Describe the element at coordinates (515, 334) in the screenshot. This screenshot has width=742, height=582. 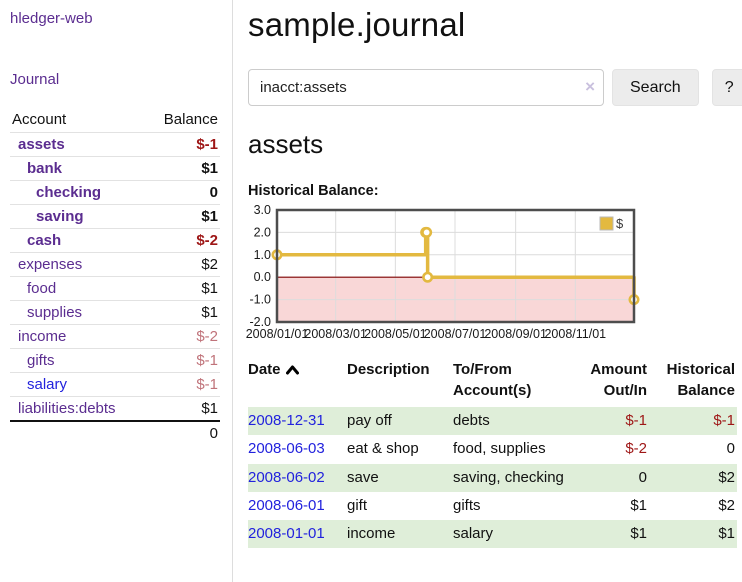
I see `svg-text: 2008/09/01` at that location.